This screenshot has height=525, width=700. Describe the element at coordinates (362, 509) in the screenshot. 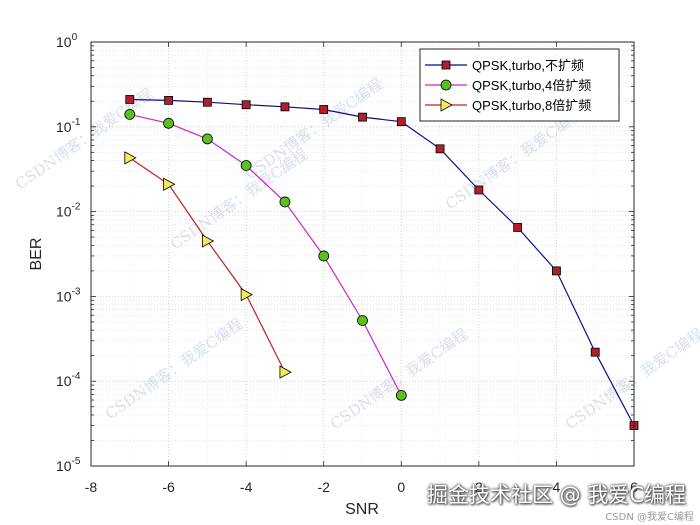

I see `x-axis-label: SNR` at that location.